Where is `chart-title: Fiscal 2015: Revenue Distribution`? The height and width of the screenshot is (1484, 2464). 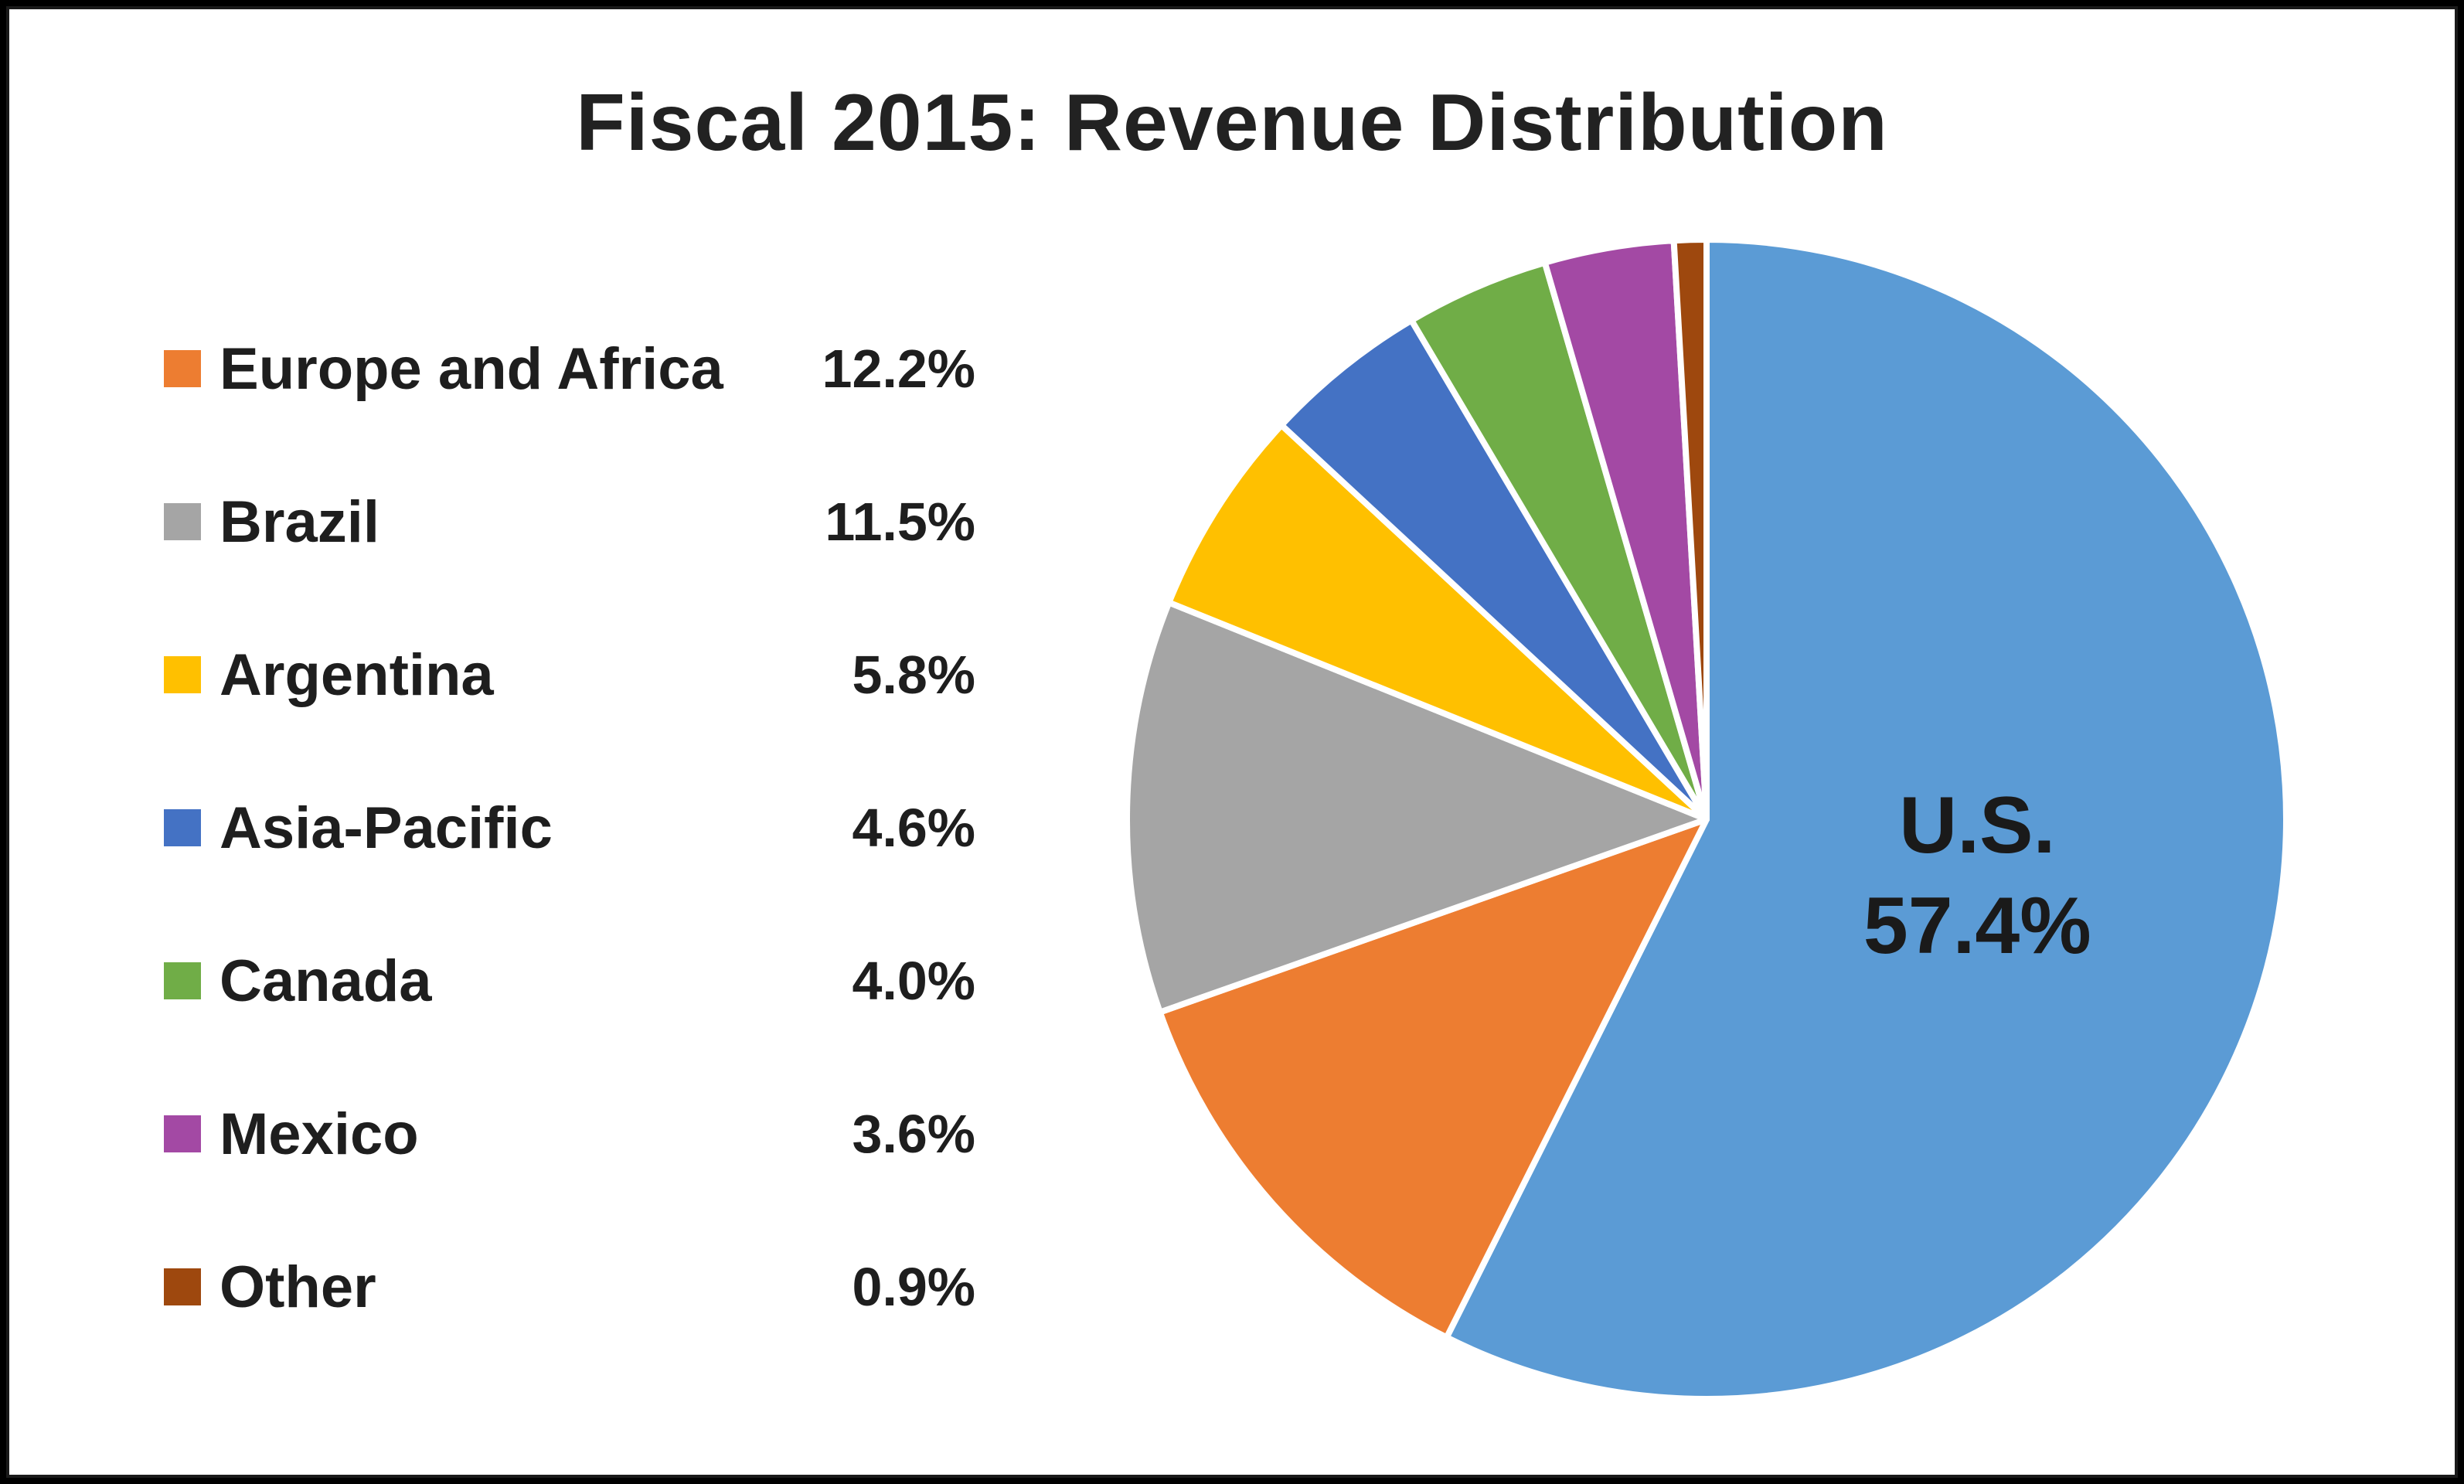
chart-title: Fiscal 2015: Revenue Distribution is located at coordinates (1232, 123).